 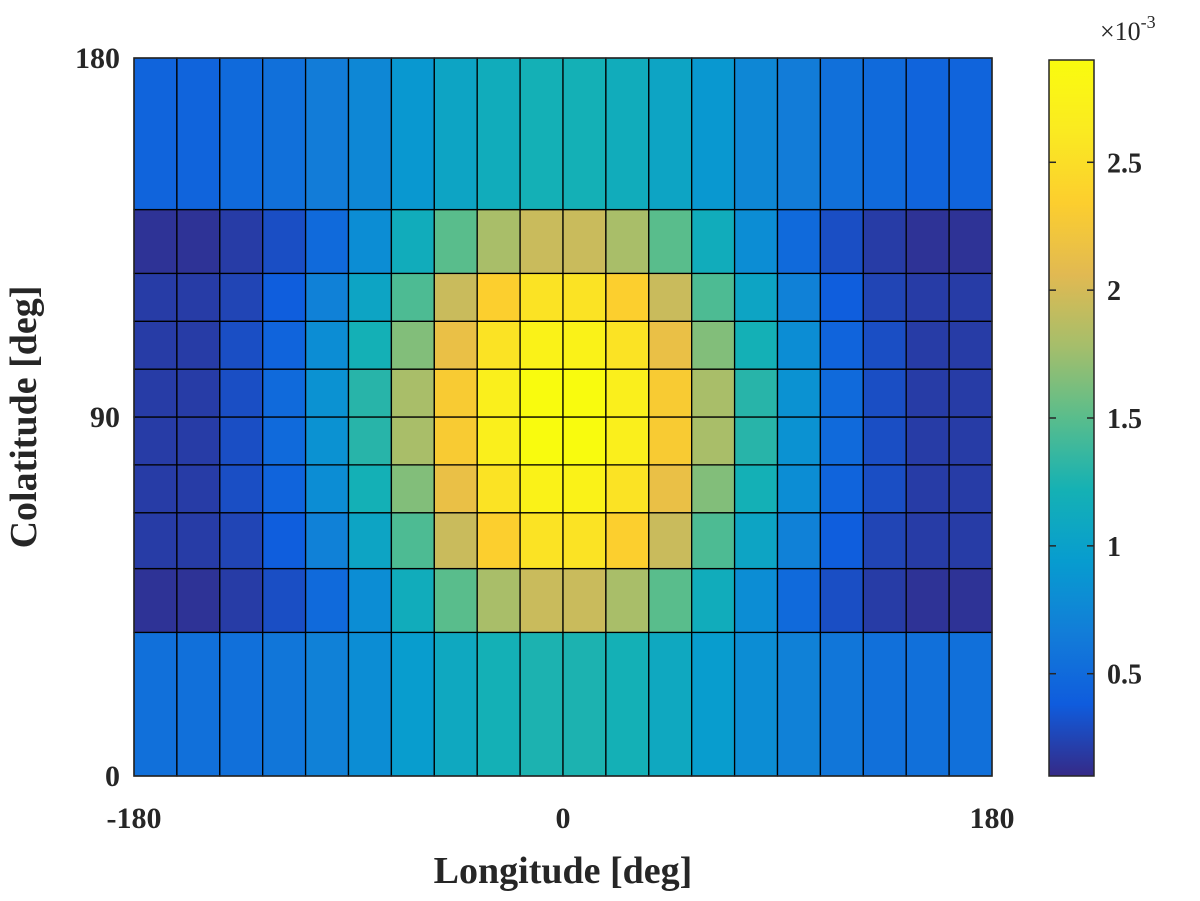 What do you see at coordinates (1124, 675) in the screenshot?
I see `colorbar-tick-label: 0.5` at bounding box center [1124, 675].